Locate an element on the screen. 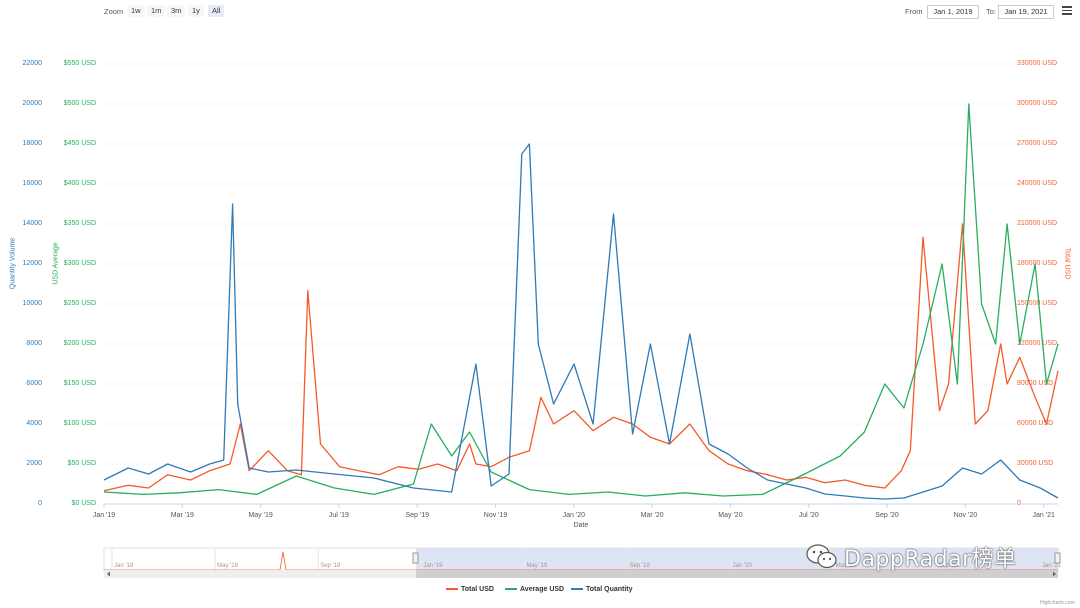 The height and width of the screenshot is (608, 1080). to-label: To: is located at coordinates (991, 11).